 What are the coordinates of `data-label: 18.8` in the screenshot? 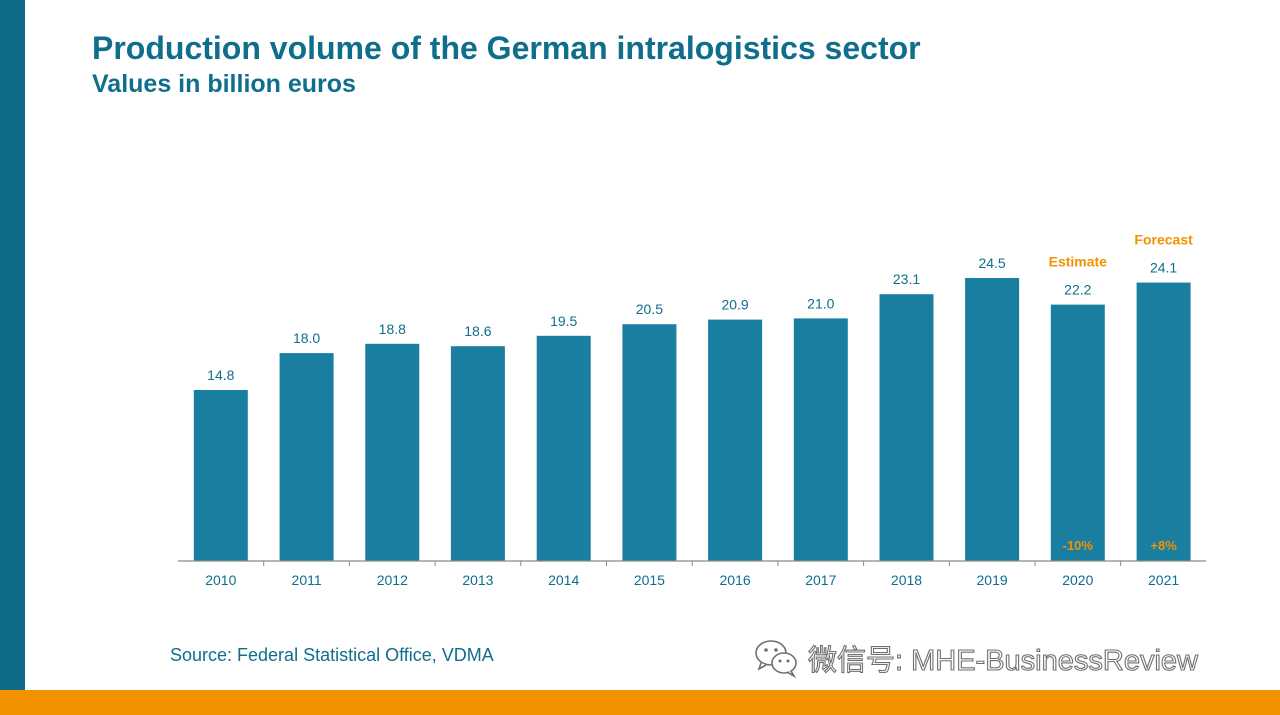 It's located at (392, 329).